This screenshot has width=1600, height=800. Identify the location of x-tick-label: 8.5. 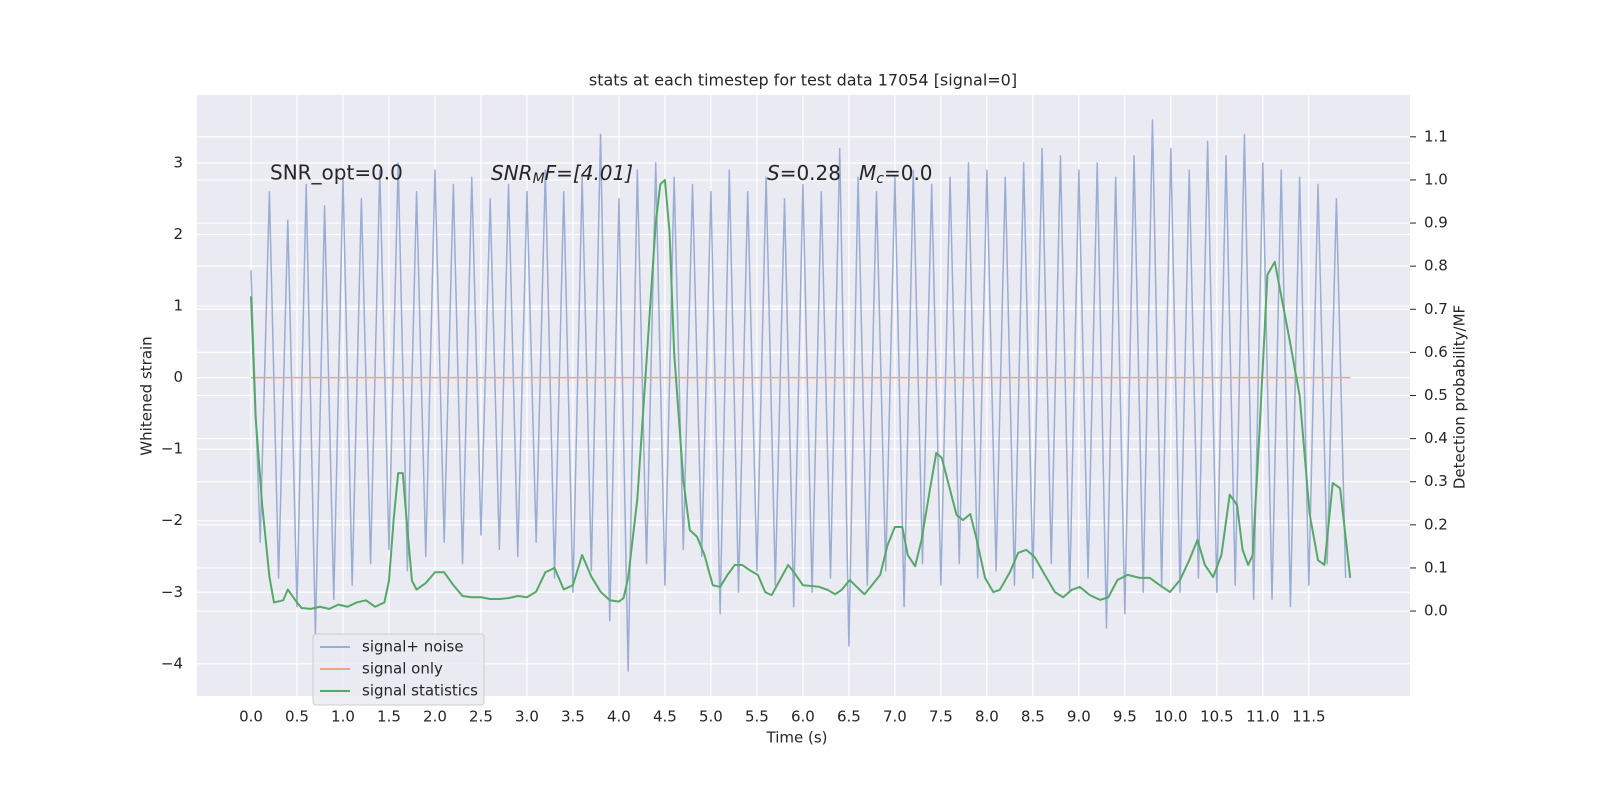
(1033, 717).